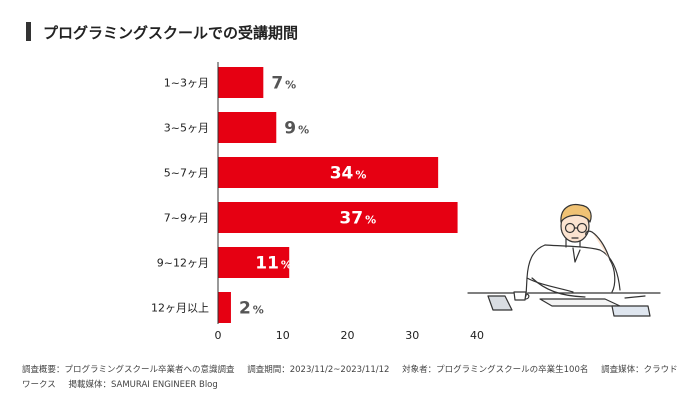 This screenshot has height=400, width=700. I want to click on category-label: 1~3ヶ月, so click(186, 83).